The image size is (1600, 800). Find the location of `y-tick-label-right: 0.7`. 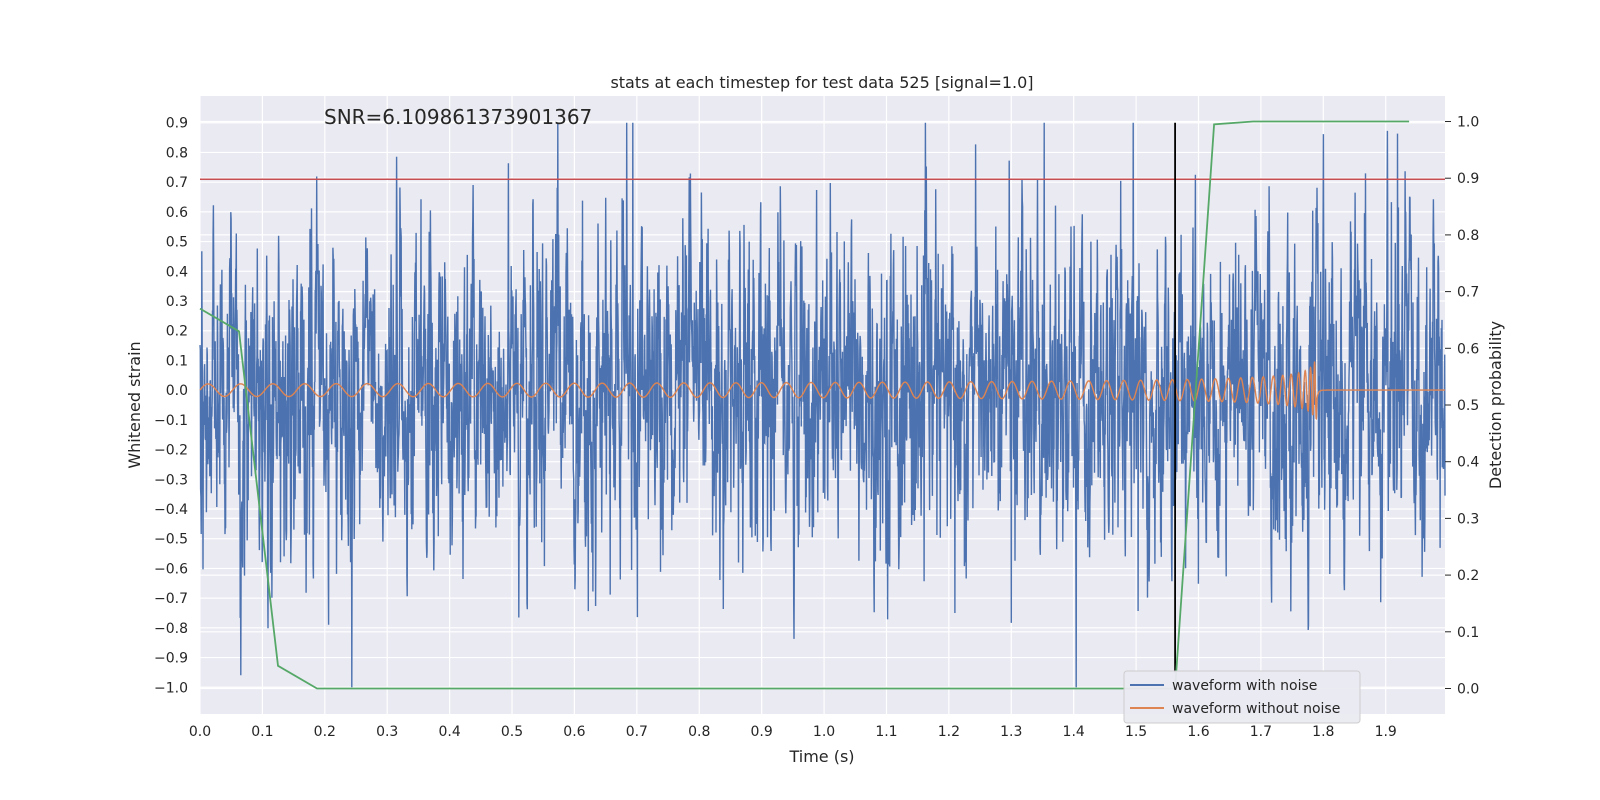

y-tick-label-right: 0.7 is located at coordinates (1468, 293).